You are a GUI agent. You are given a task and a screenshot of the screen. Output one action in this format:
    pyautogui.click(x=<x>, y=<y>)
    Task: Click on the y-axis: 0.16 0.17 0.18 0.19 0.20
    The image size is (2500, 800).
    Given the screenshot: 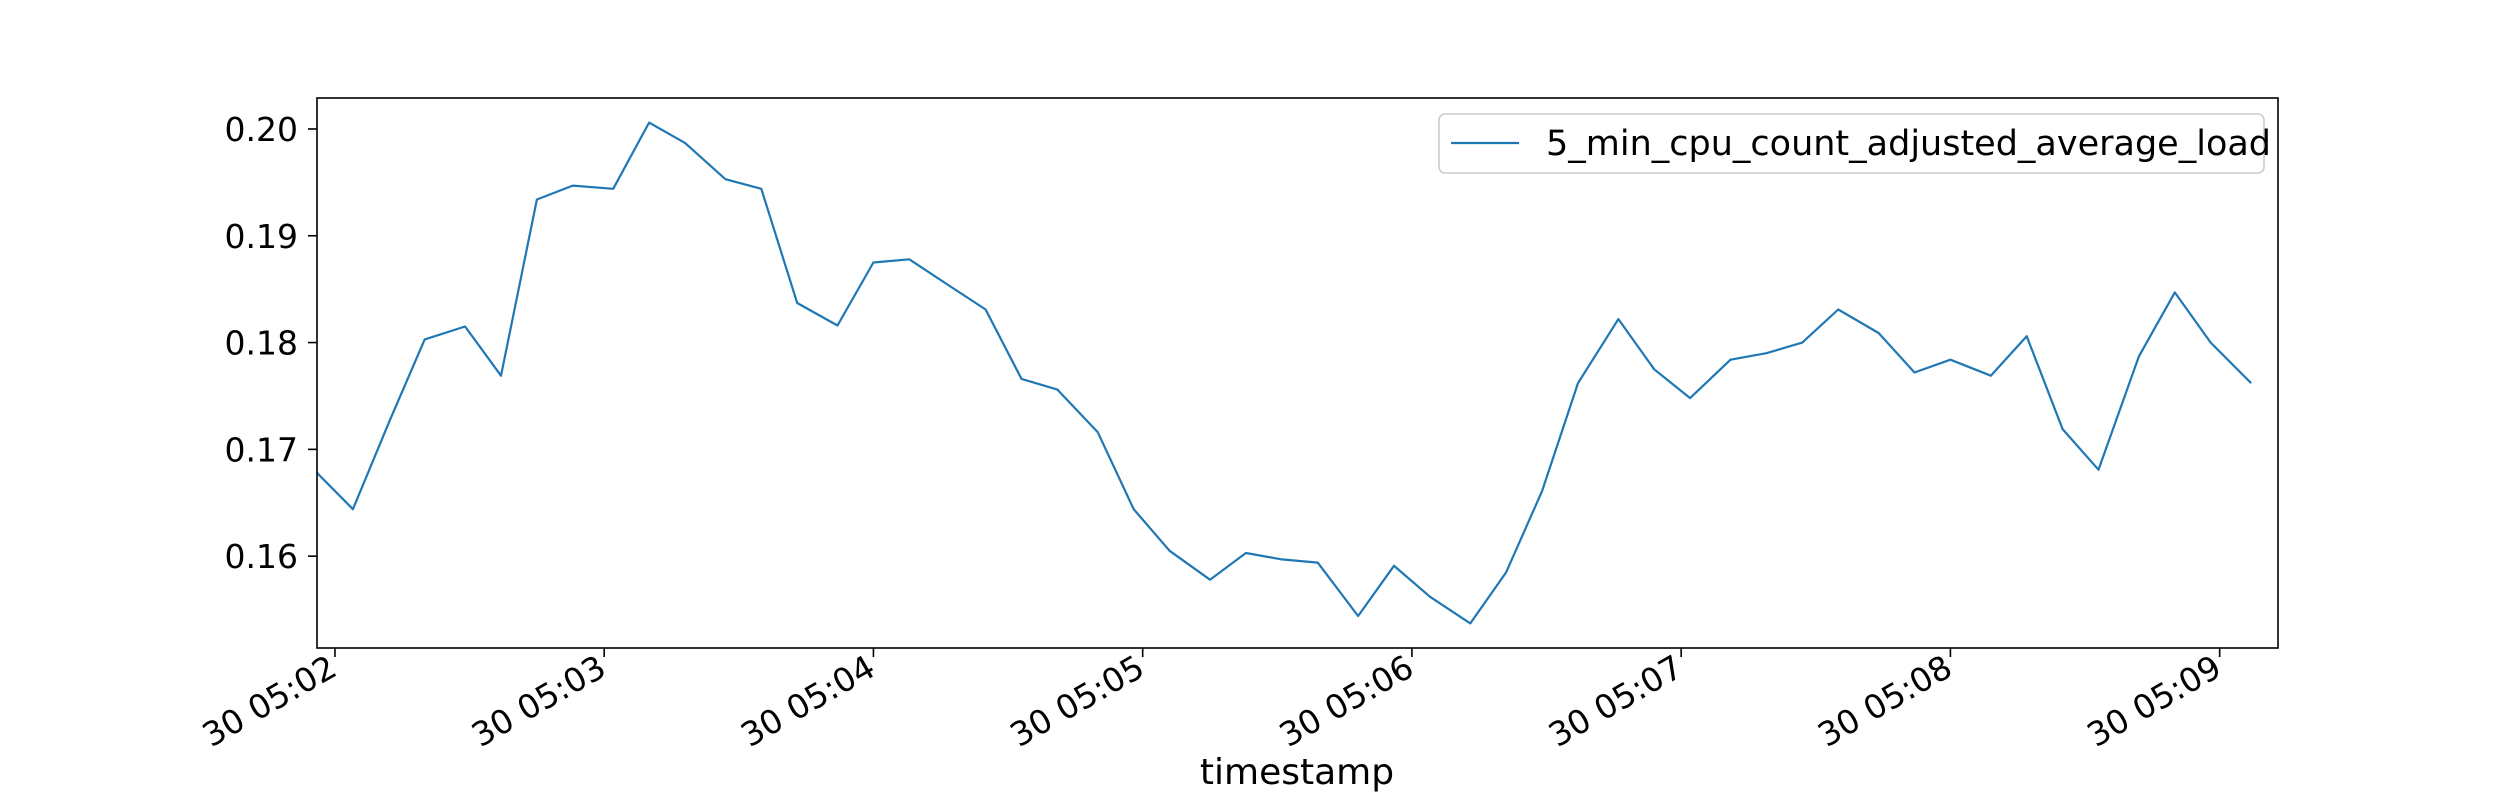 What is the action you would take?
    pyautogui.click(x=271, y=343)
    